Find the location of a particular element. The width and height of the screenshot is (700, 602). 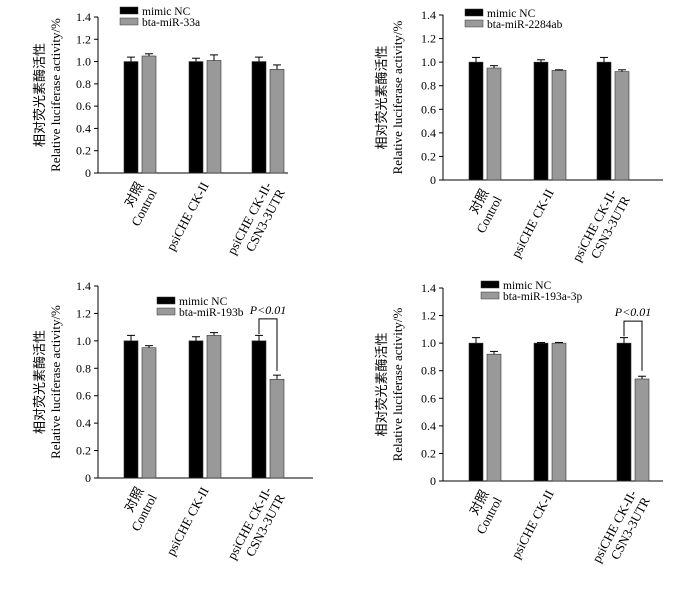

legend-label: bta-miR-193b is located at coordinates (211, 313).